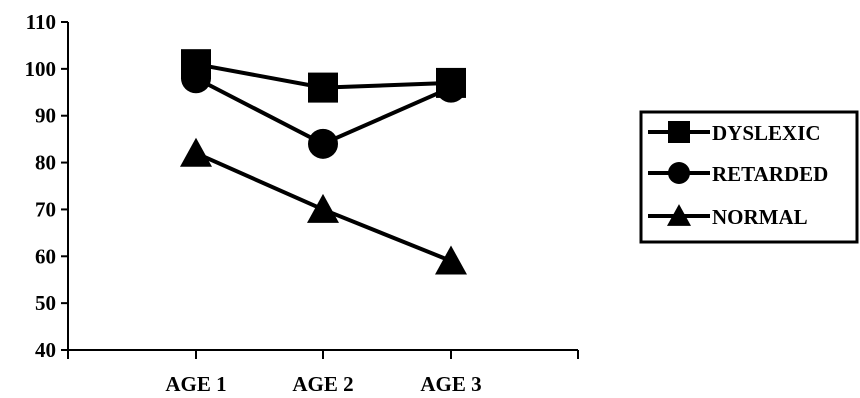 The width and height of the screenshot is (860, 398). Describe the element at coordinates (679, 173) in the screenshot. I see `legend-marker-circle` at that location.